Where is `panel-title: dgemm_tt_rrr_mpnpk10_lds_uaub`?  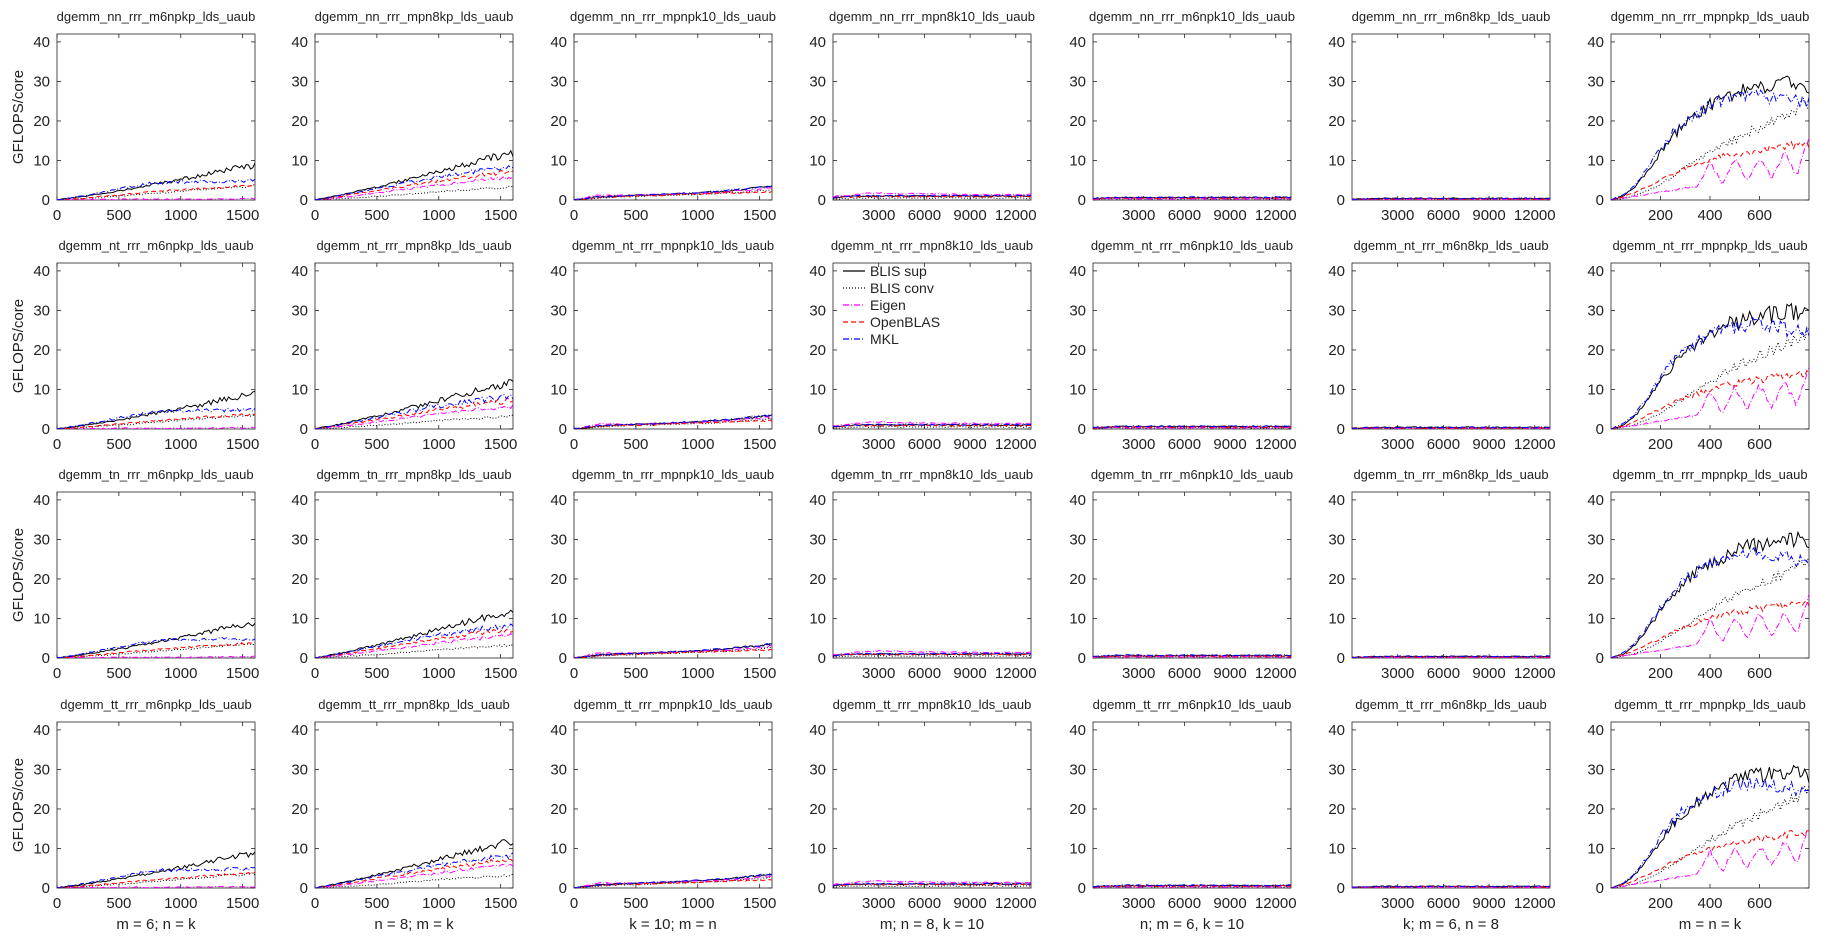
panel-title: dgemm_tt_rrr_mpnpk10_lds_uaub is located at coordinates (673, 704).